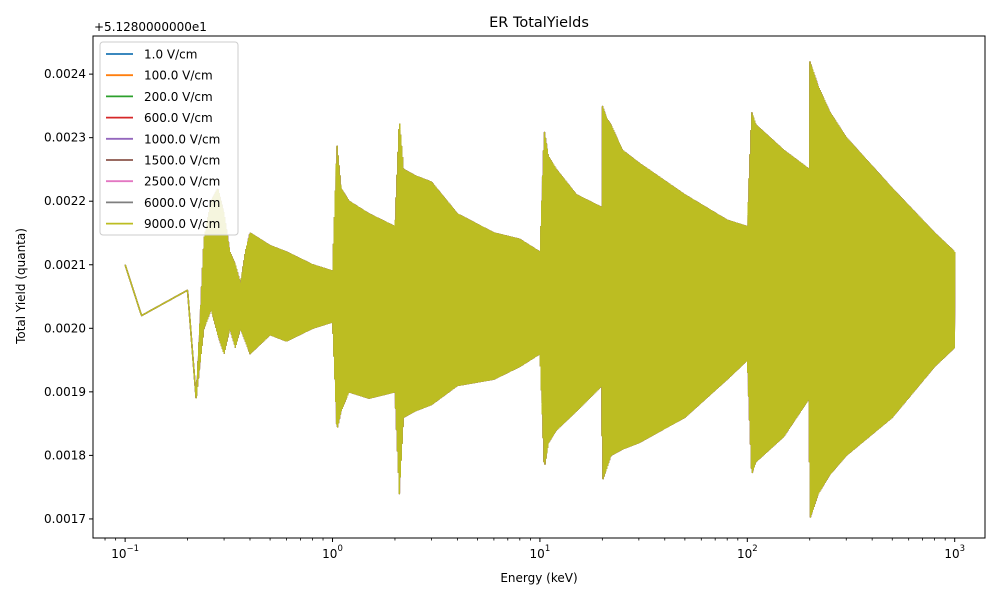 This screenshot has height=600, width=1000. What do you see at coordinates (65, 74) in the screenshot?
I see `y-tick-label: 0.0024` at bounding box center [65, 74].